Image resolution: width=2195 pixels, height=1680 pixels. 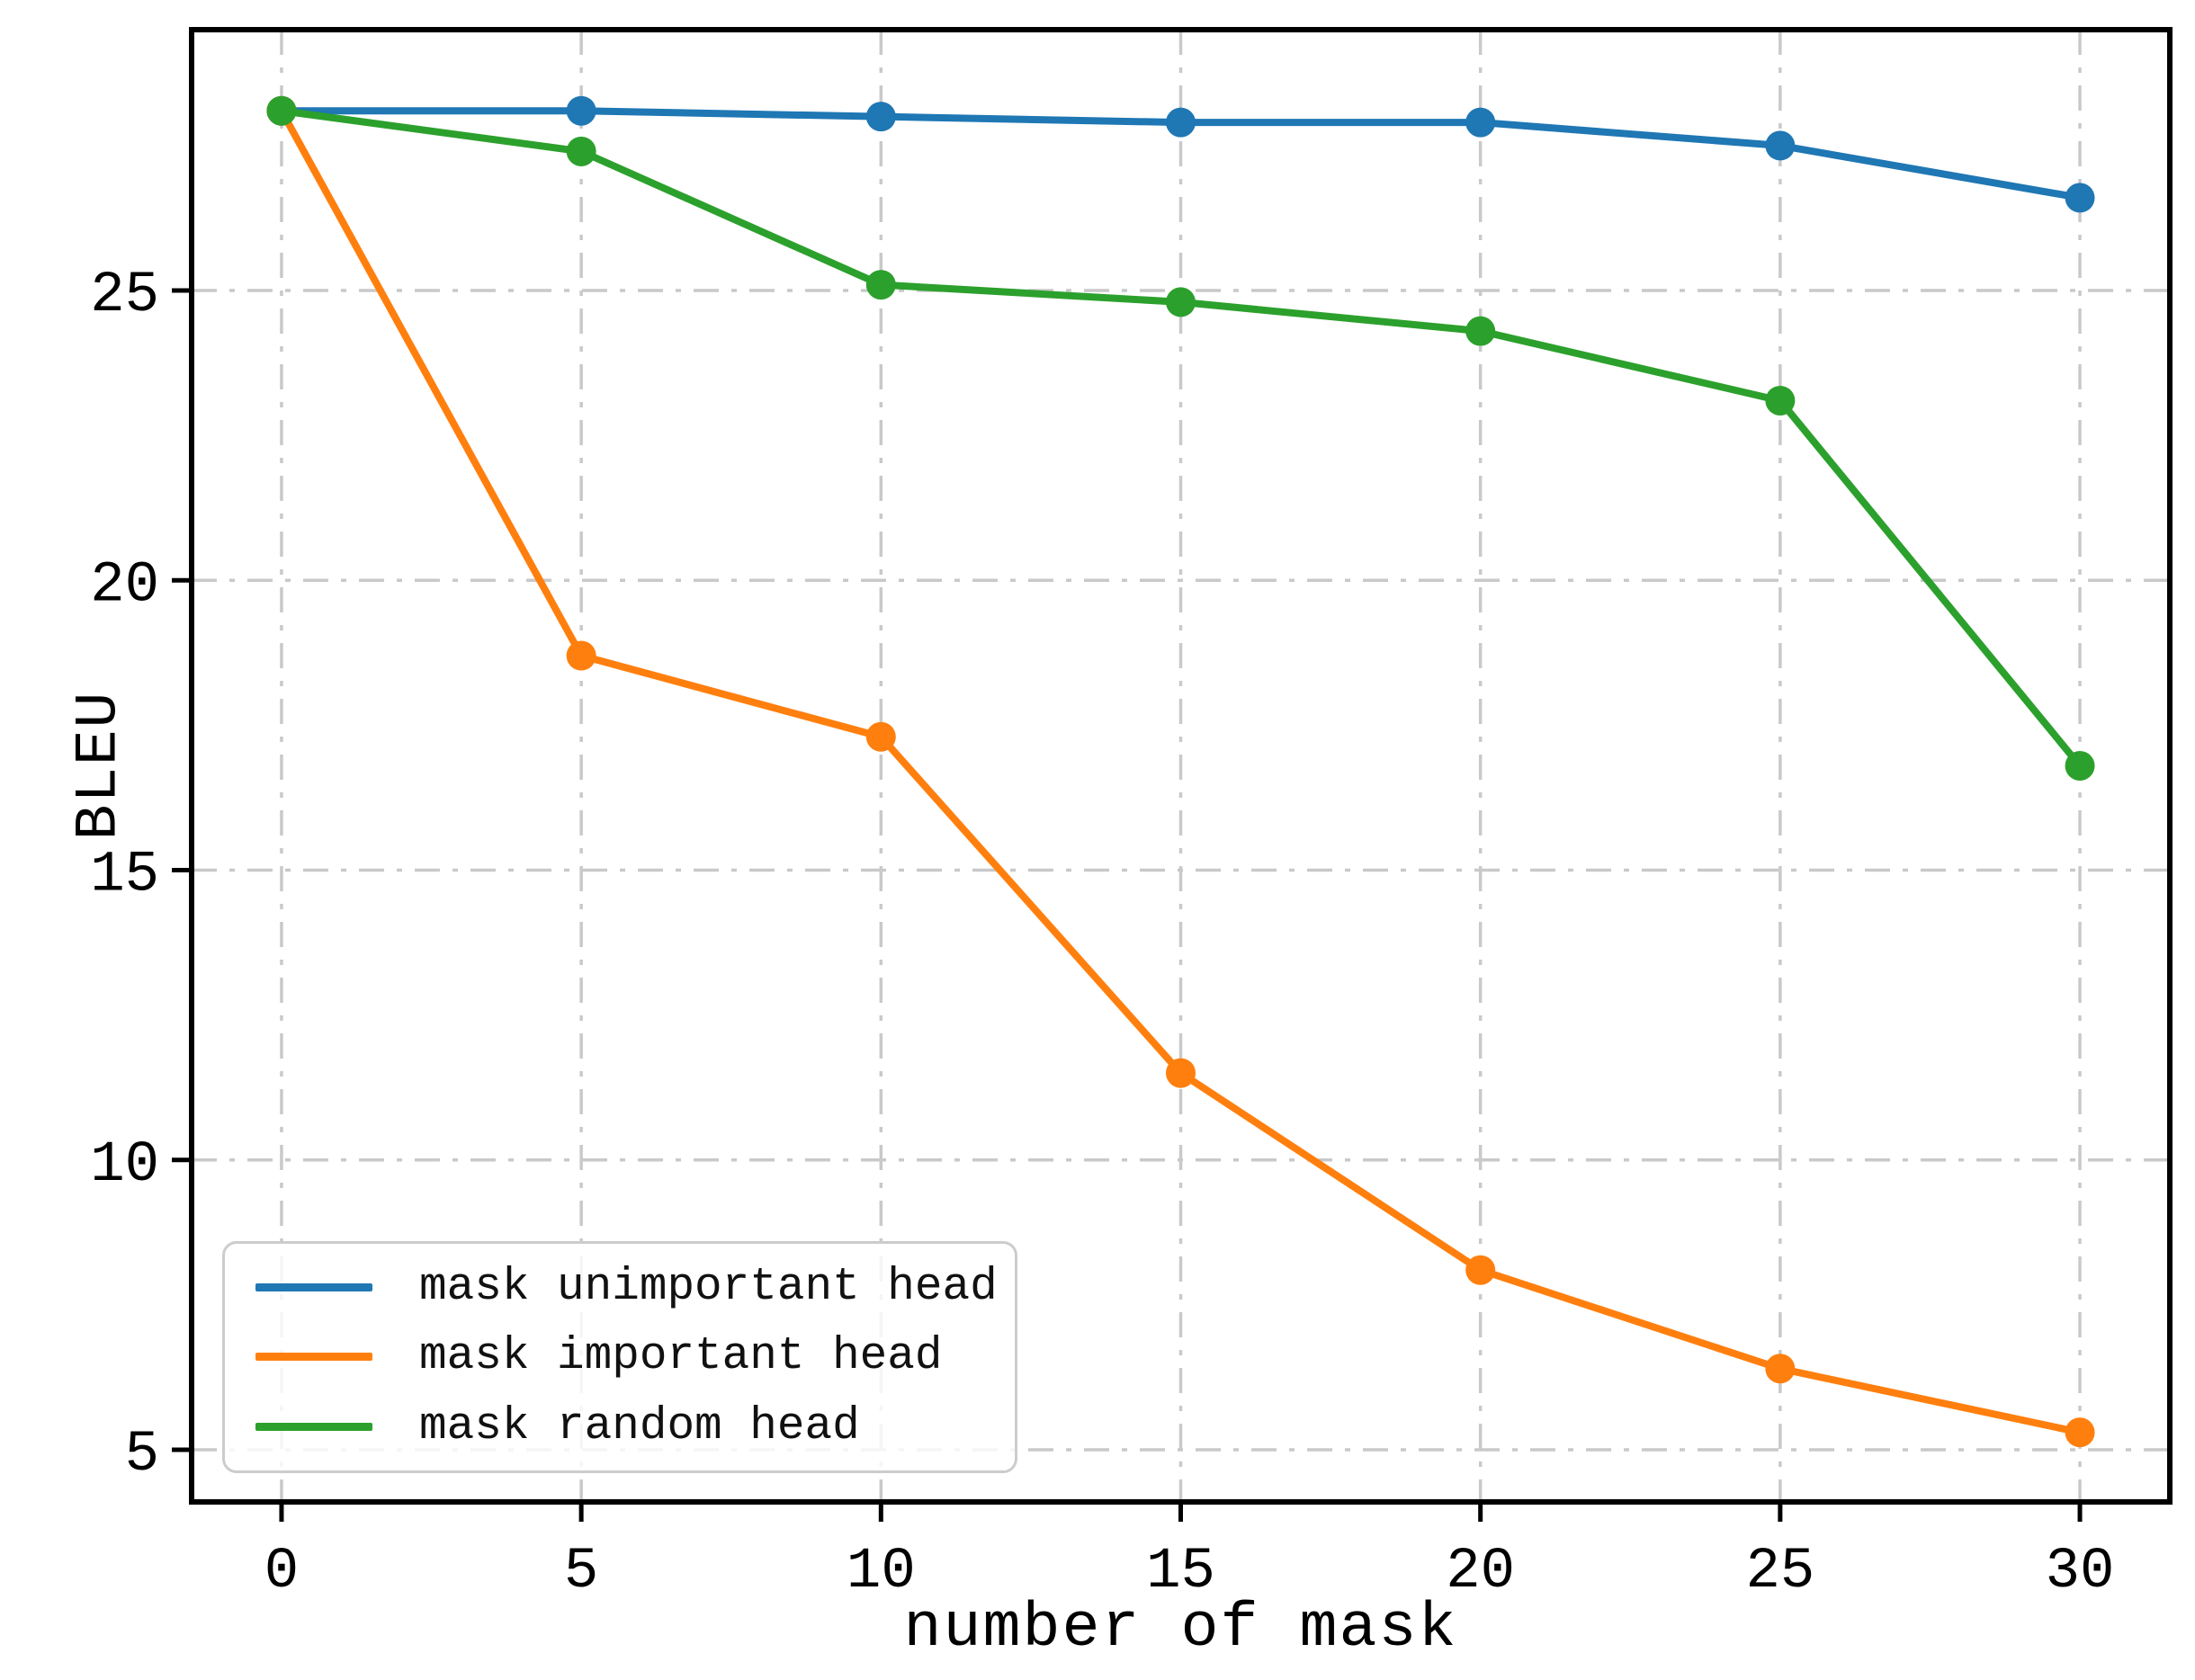 I want to click on data-point-mask-random-head-x5, so click(x=581, y=151).